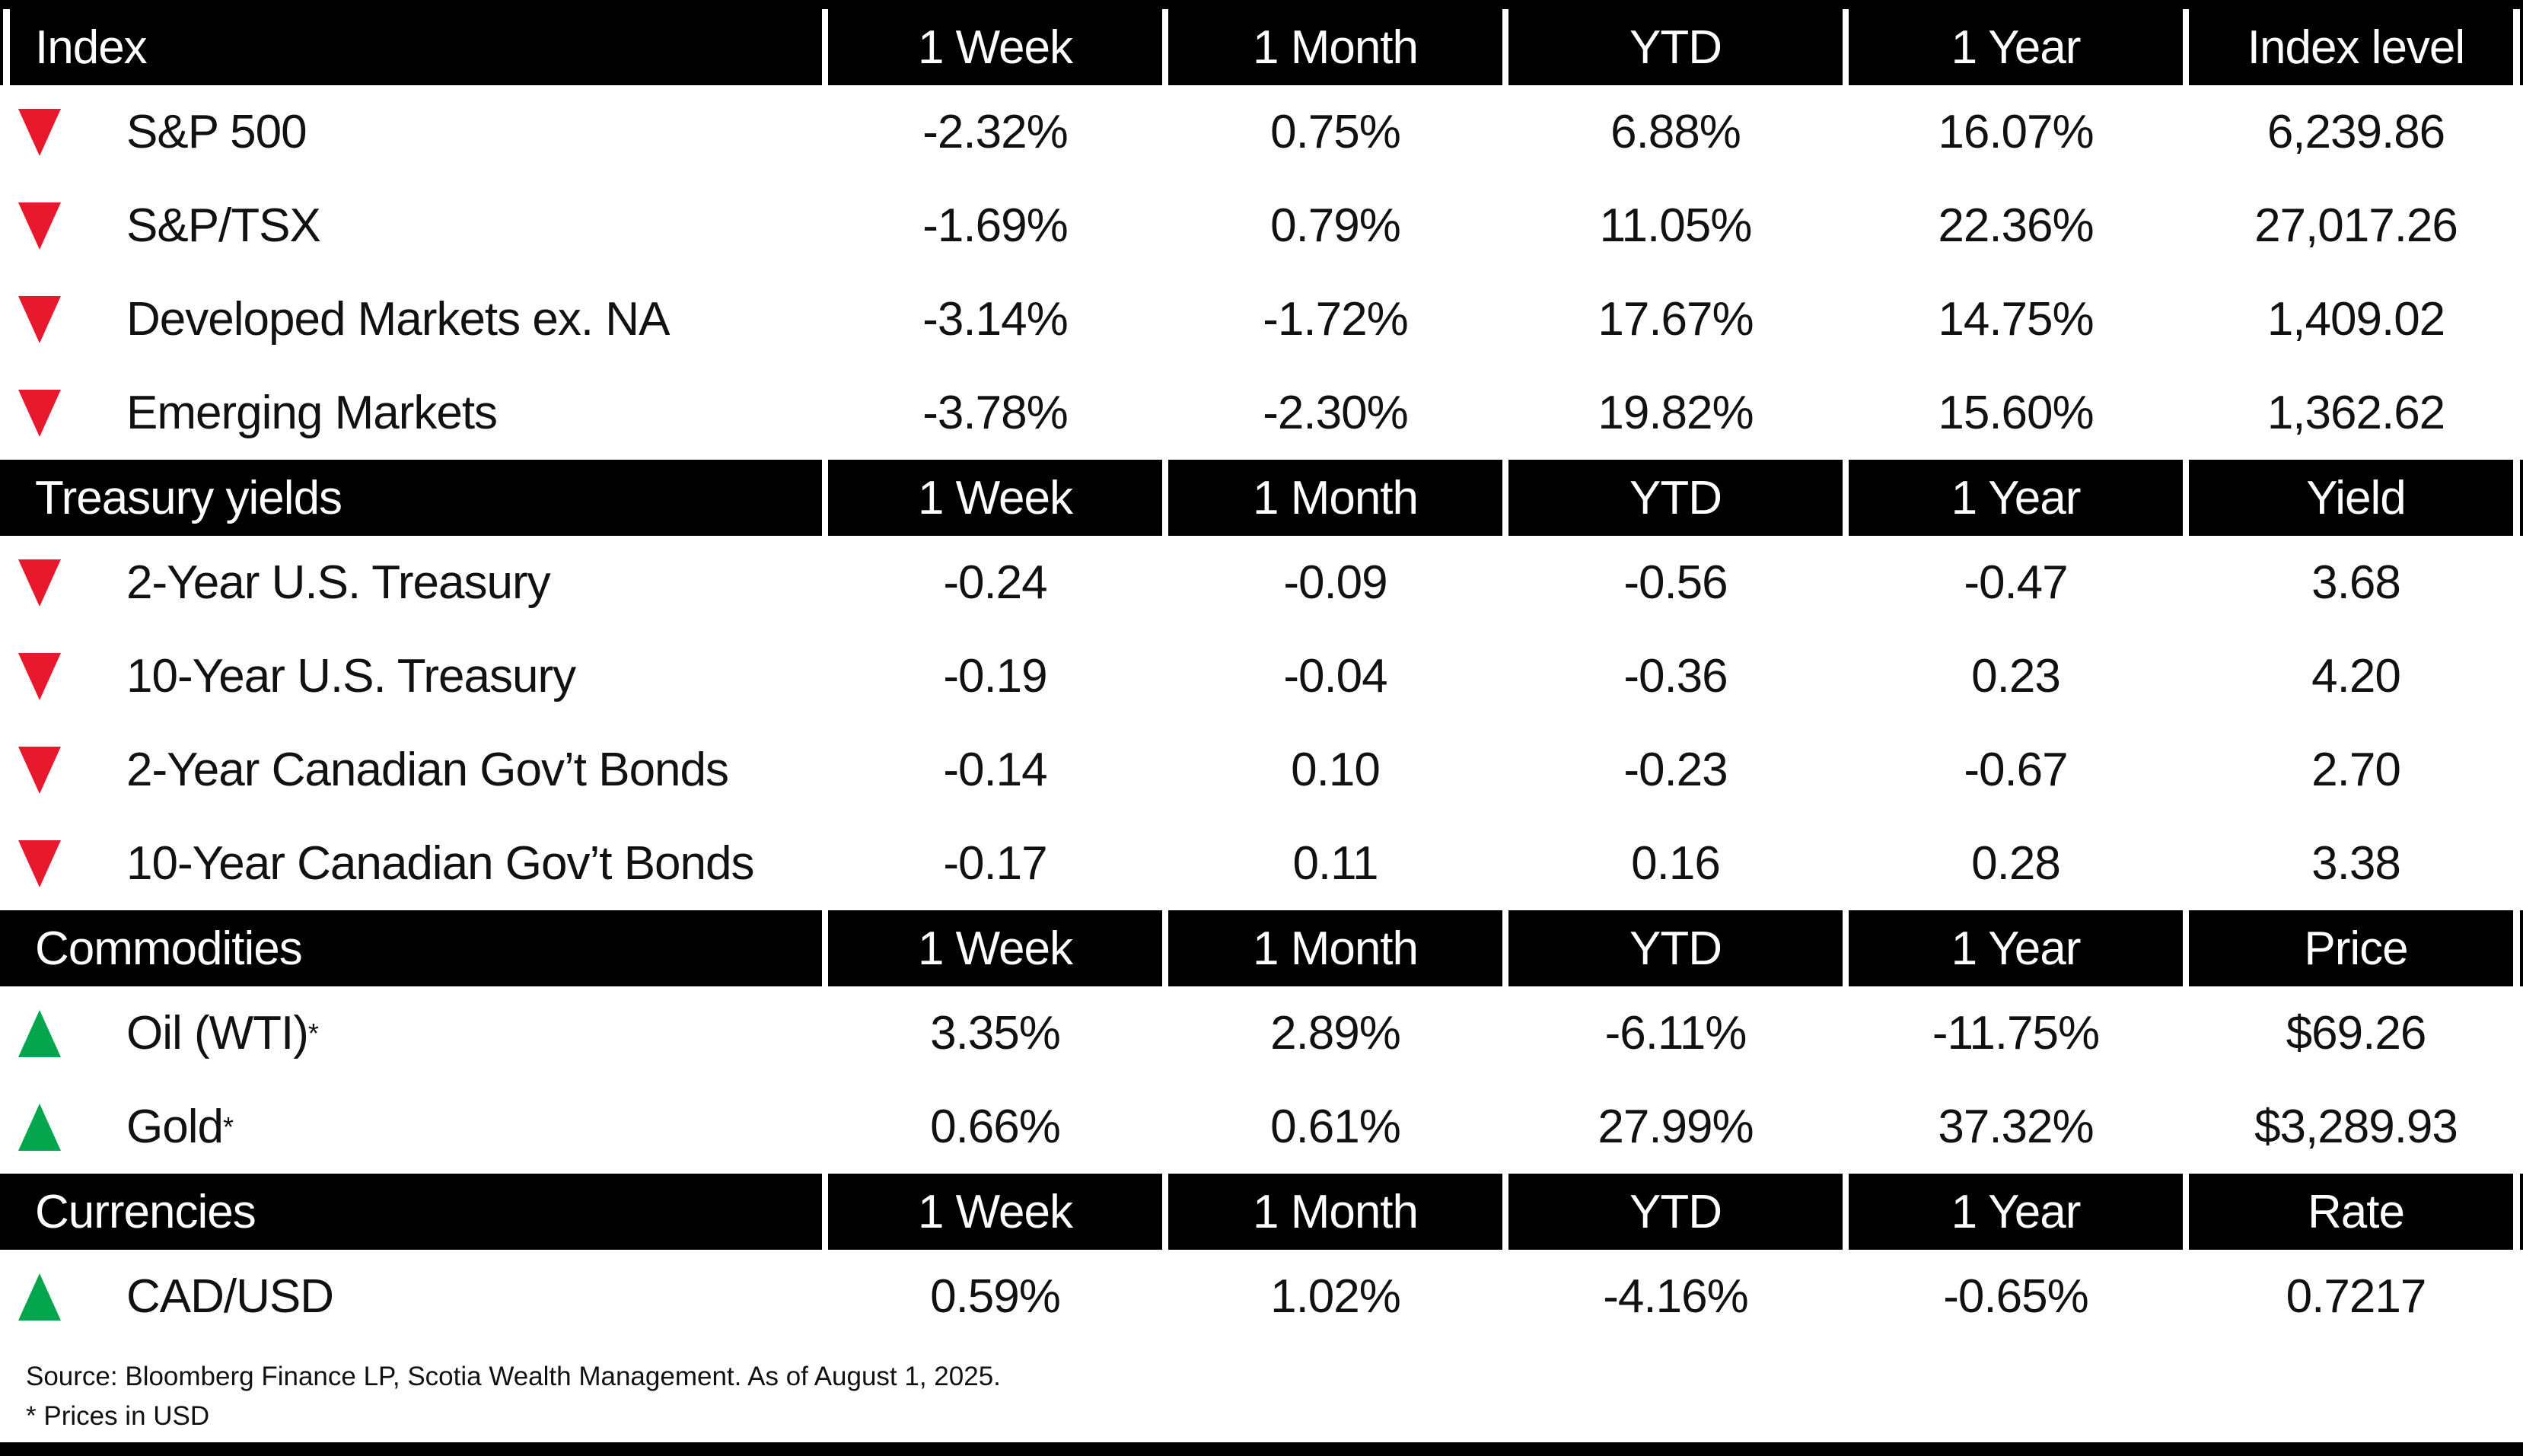  I want to click on column-header-index-level: Index level, so click(2353, 47).